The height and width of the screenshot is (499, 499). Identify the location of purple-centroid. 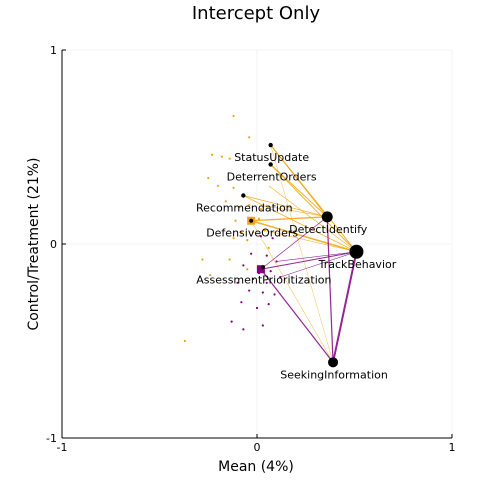
(260, 269).